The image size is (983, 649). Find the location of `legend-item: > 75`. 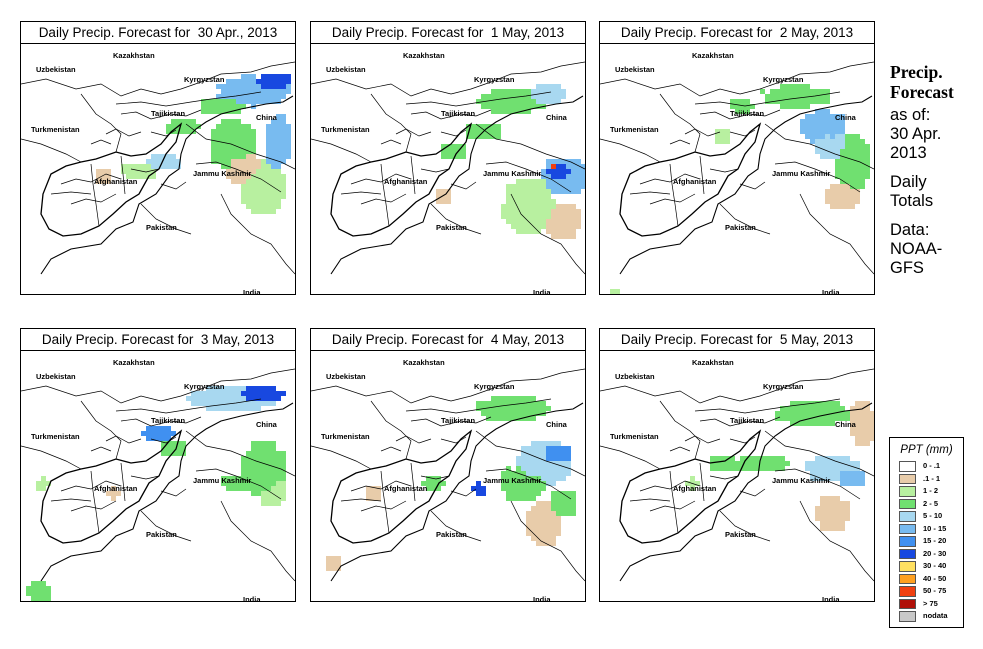

legend-item: > 75 is located at coordinates (926, 604).